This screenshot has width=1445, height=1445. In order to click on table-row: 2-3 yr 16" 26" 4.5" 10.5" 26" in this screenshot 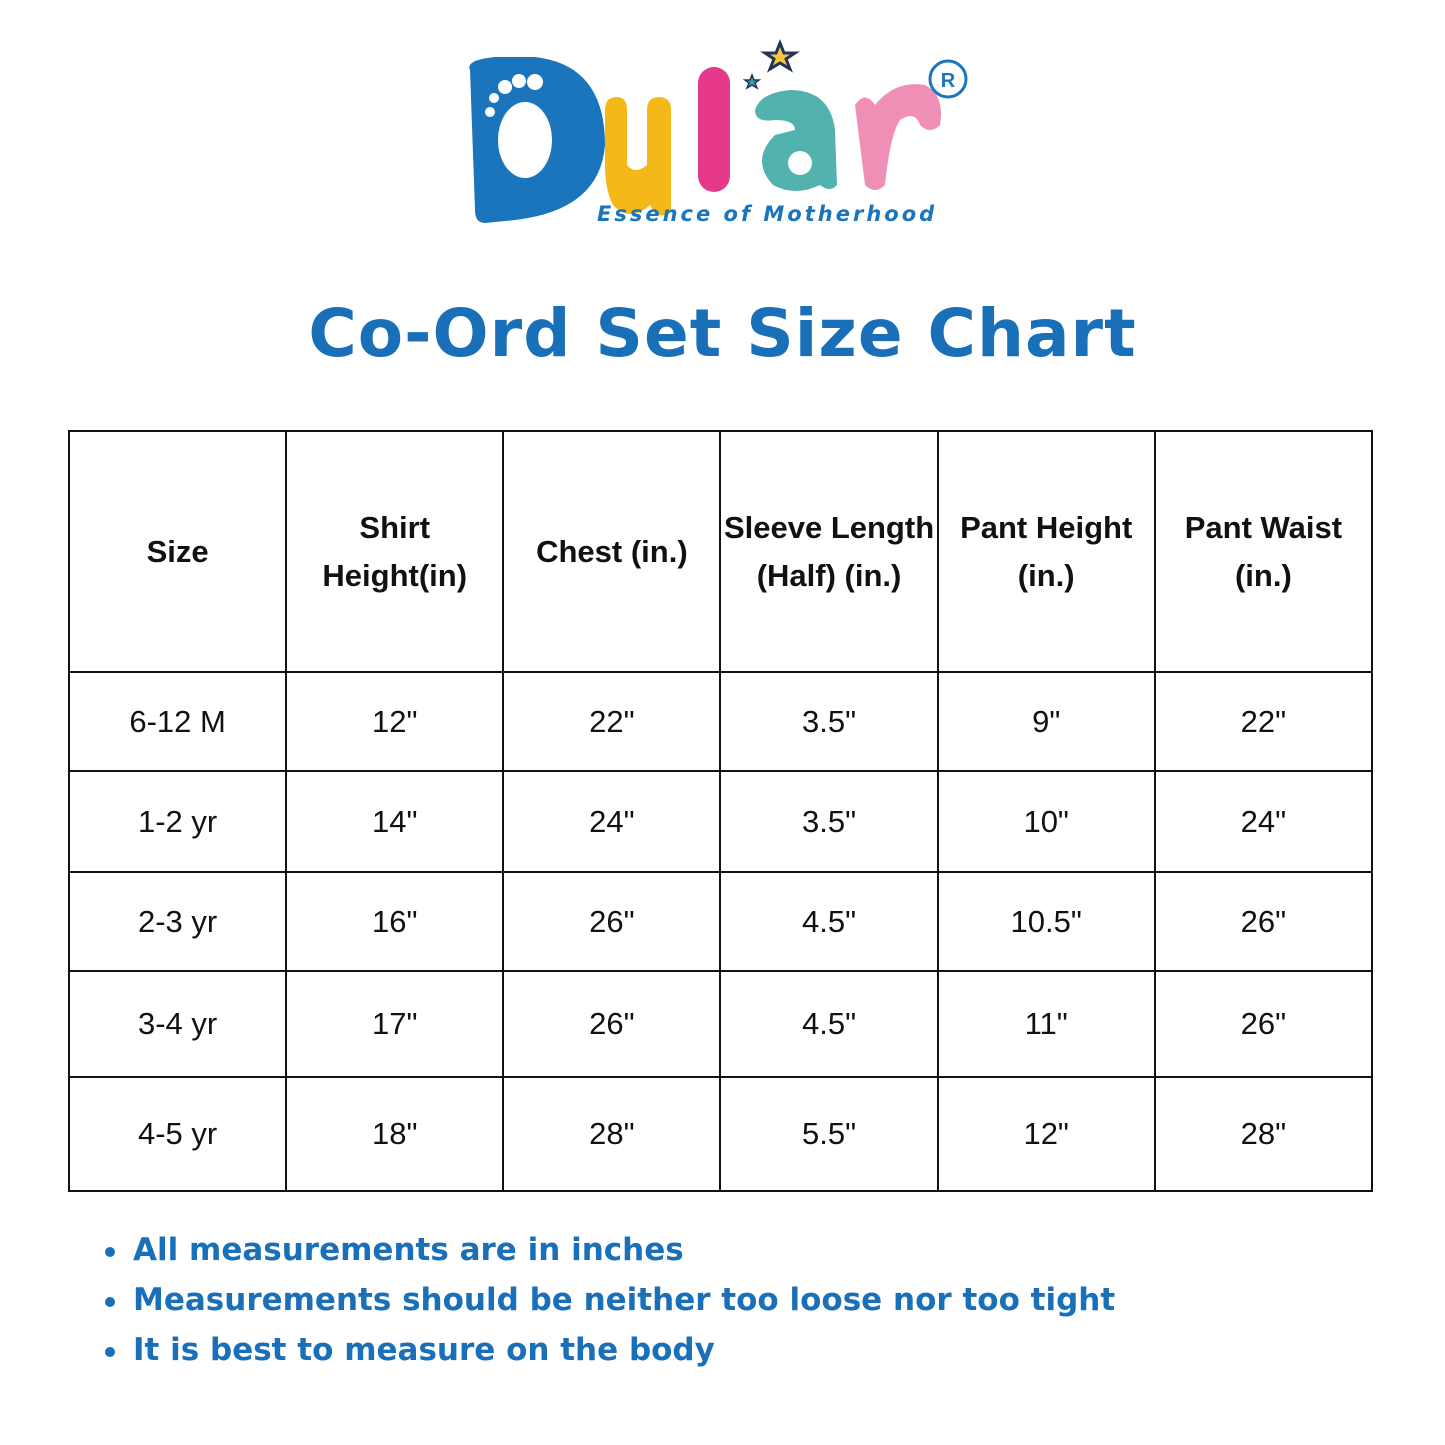, I will do `click(720, 921)`.